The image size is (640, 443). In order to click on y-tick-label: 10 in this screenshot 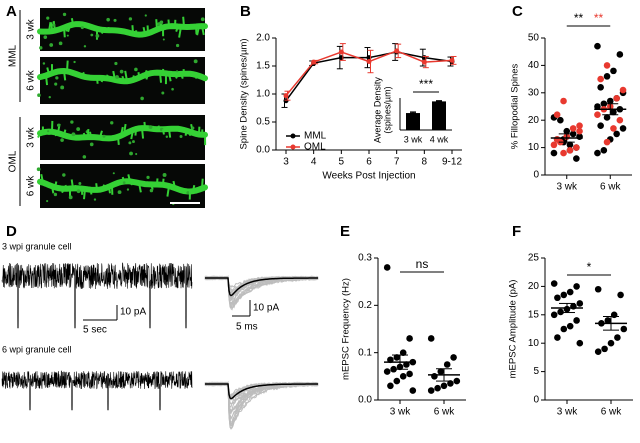, I will do `click(534, 343)`.